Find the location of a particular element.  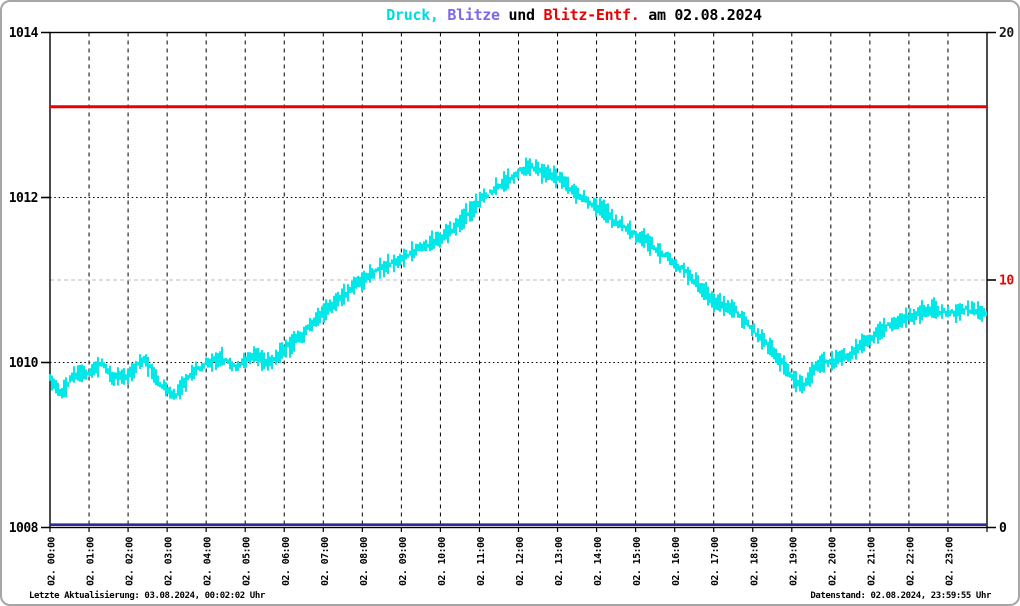

x-axis-label: 02. 23:00 is located at coordinates (949, 561).